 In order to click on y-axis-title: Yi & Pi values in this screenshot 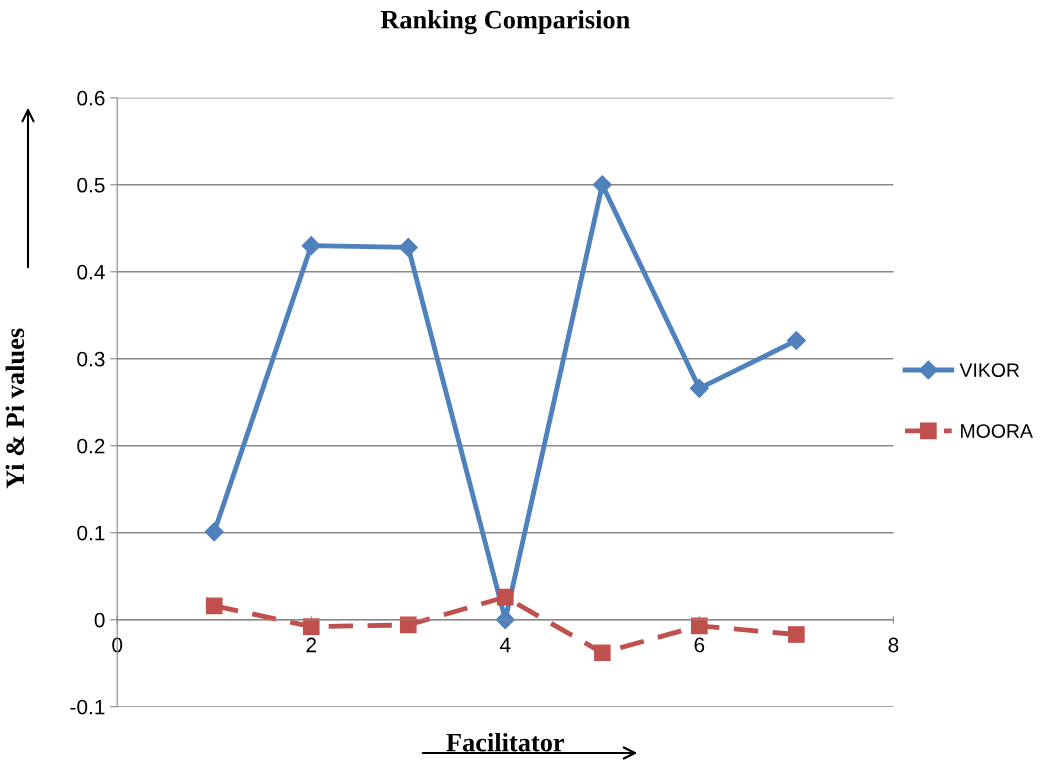, I will do `click(15, 408)`.